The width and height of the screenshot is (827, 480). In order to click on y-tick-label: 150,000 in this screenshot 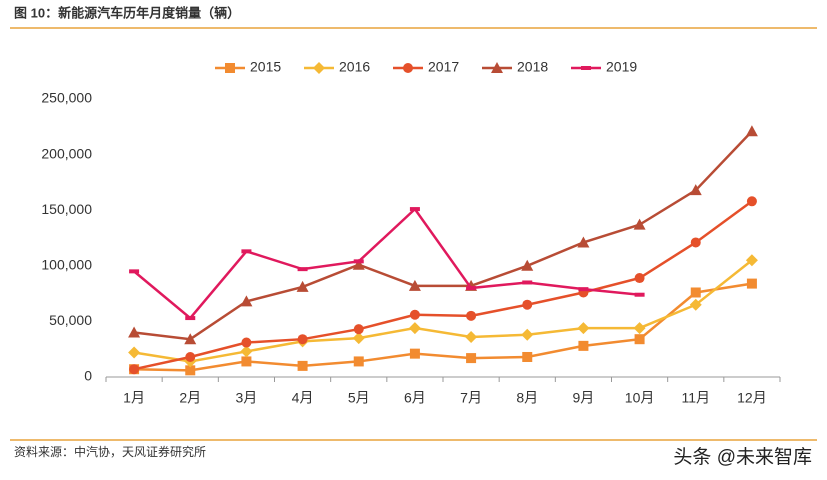, I will do `click(66, 209)`.